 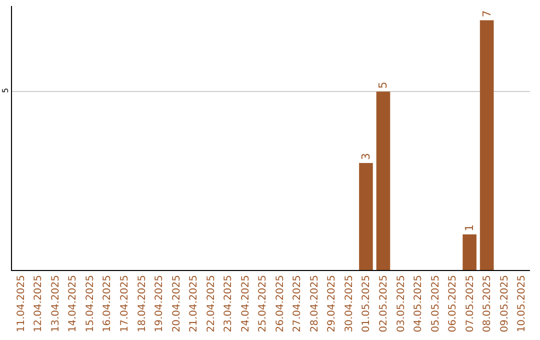 What do you see at coordinates (470, 303) in the screenshot?
I see `x-tick-label: 07.05.2025` at bounding box center [470, 303].